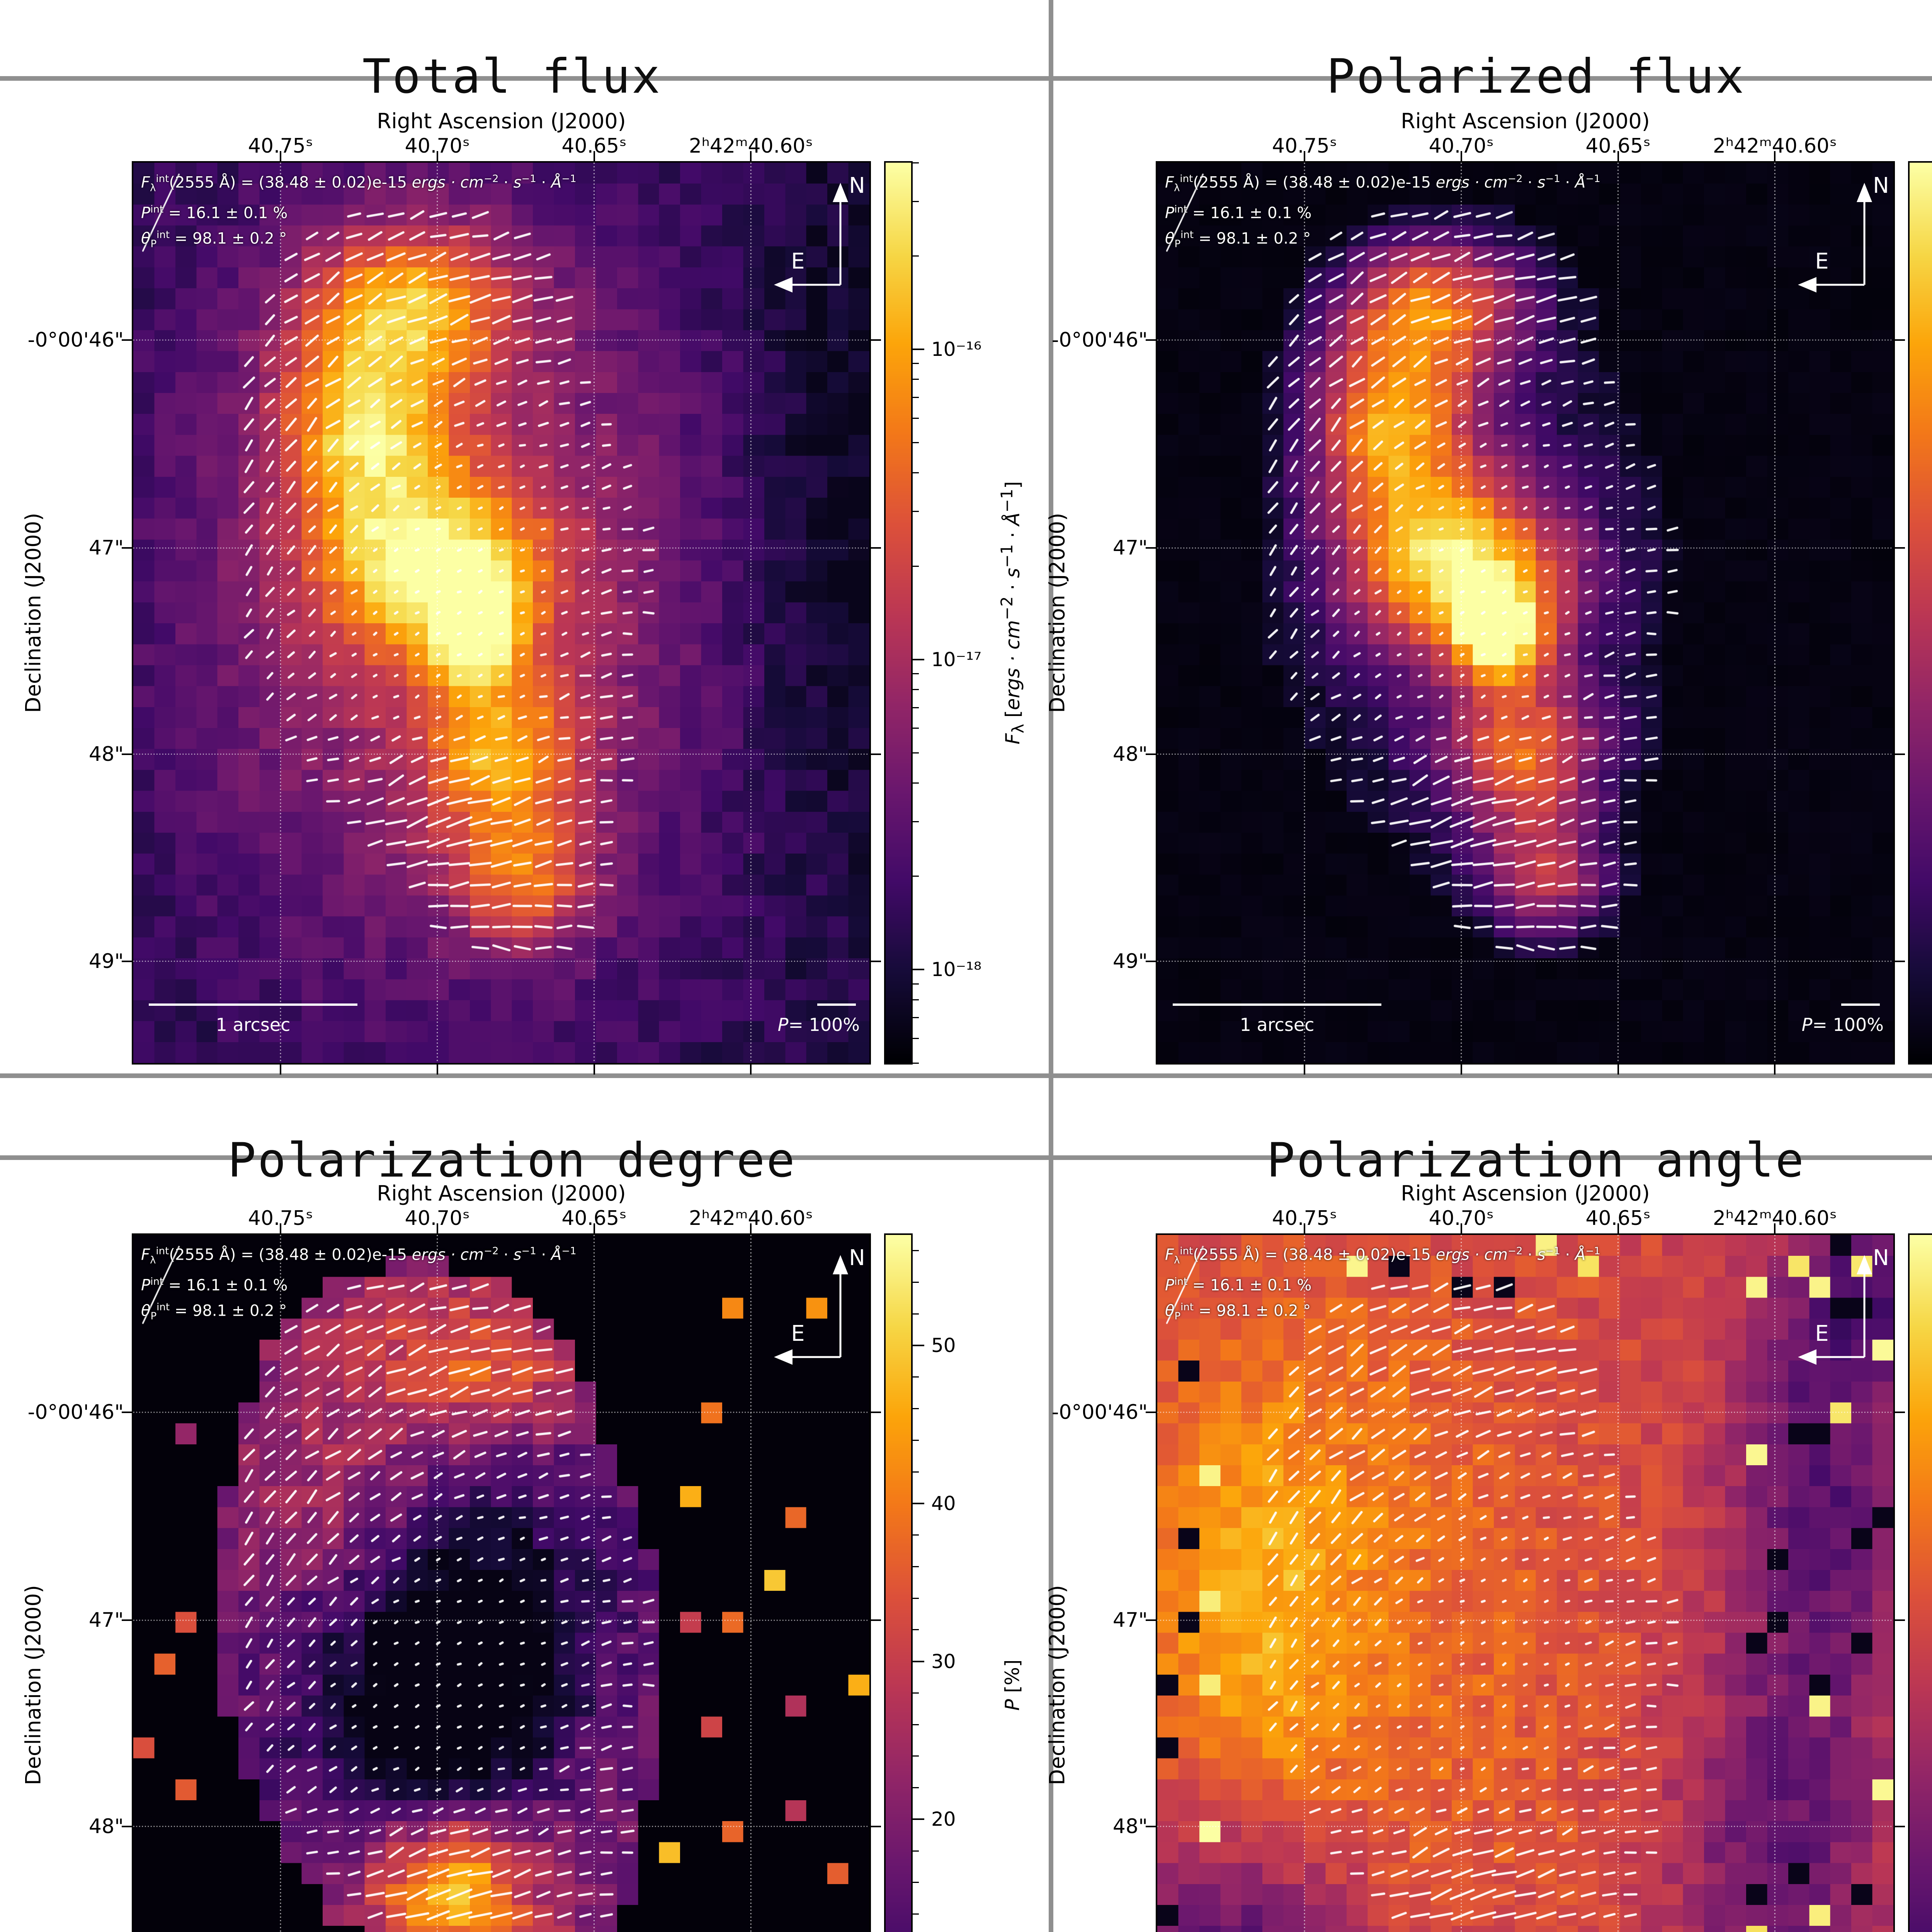 Image resolution: width=1932 pixels, height=1932 pixels. Describe the element at coordinates (943, 1661) in the screenshot. I see `colorbar-tick-label: 30` at that location.